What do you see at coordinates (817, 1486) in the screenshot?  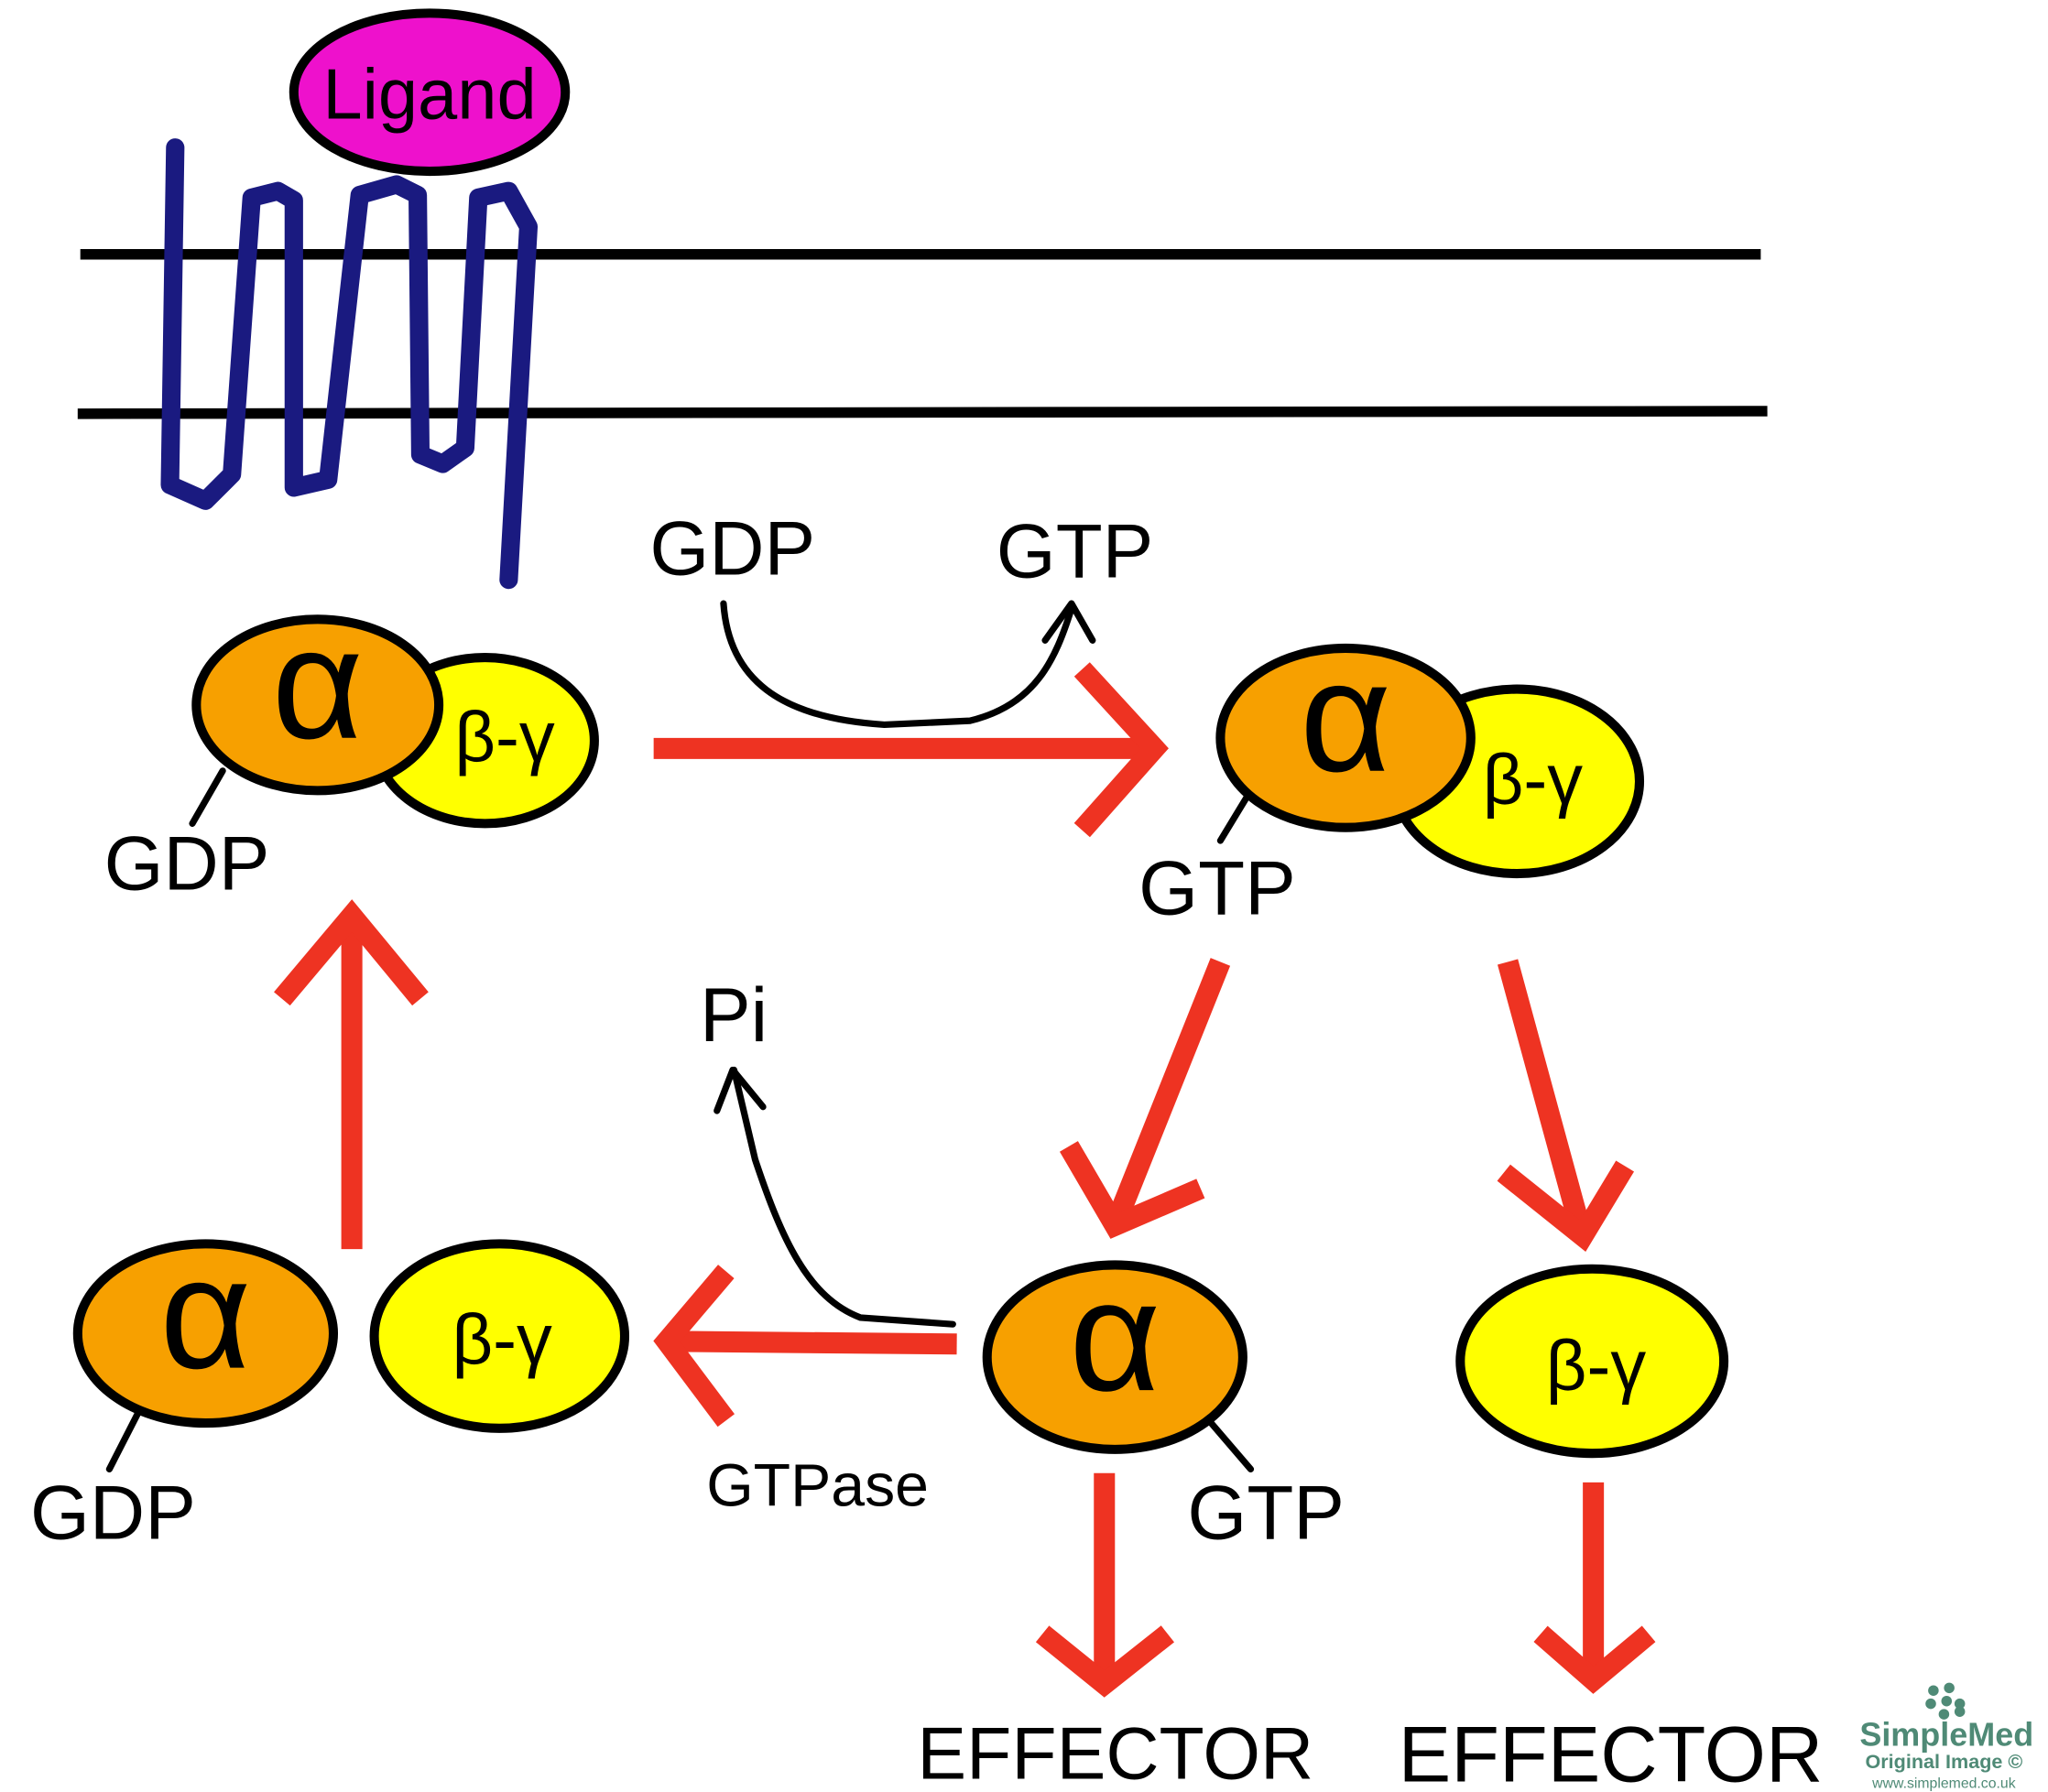 I see `gtpase-label: GTPase` at bounding box center [817, 1486].